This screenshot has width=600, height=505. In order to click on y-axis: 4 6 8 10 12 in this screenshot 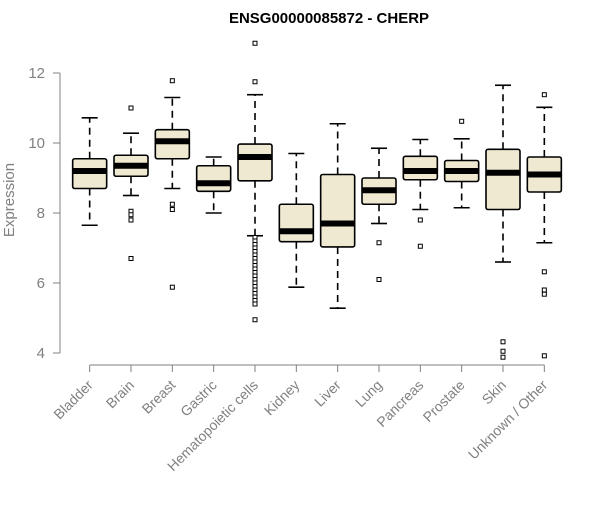, I will do `click(44, 213)`.